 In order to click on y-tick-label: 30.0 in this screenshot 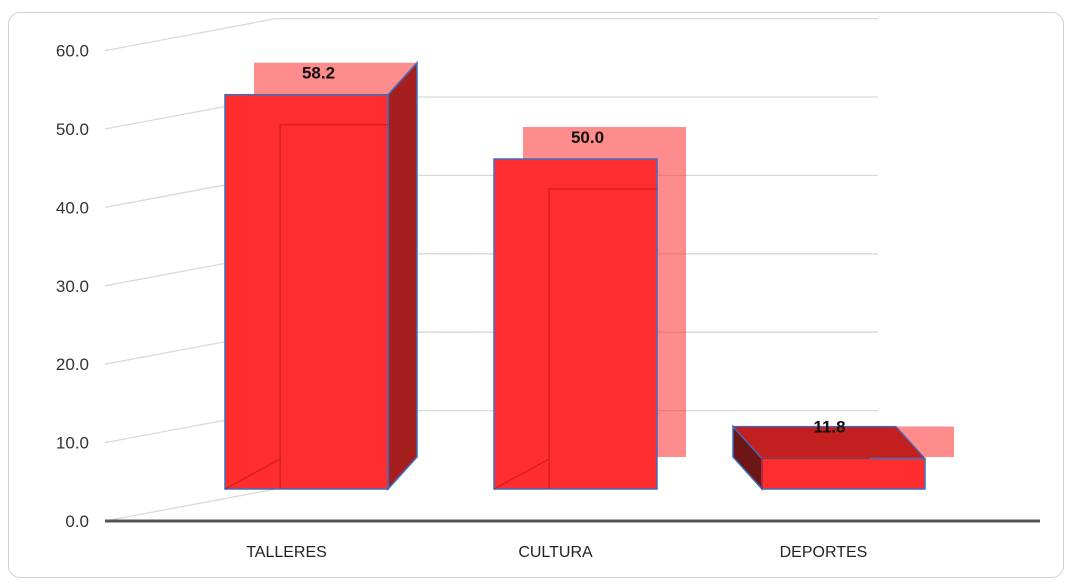, I will do `click(72, 286)`.